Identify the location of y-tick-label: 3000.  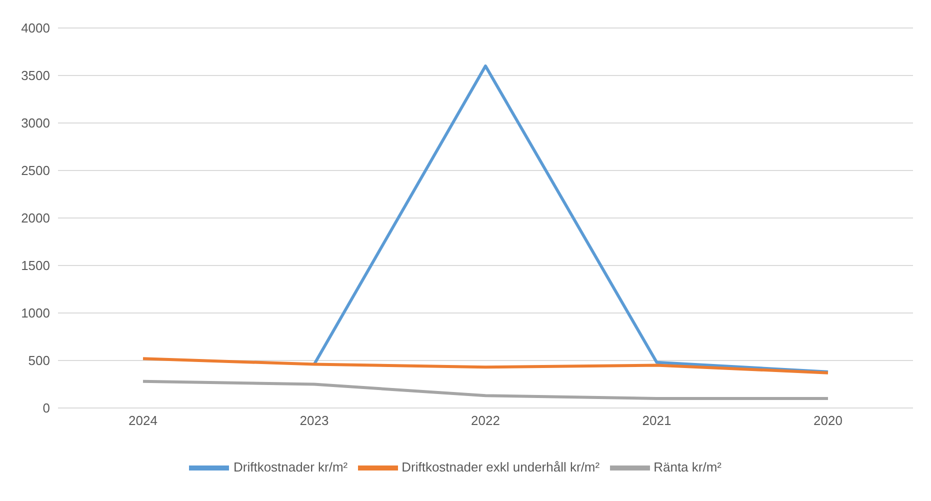
(35, 123).